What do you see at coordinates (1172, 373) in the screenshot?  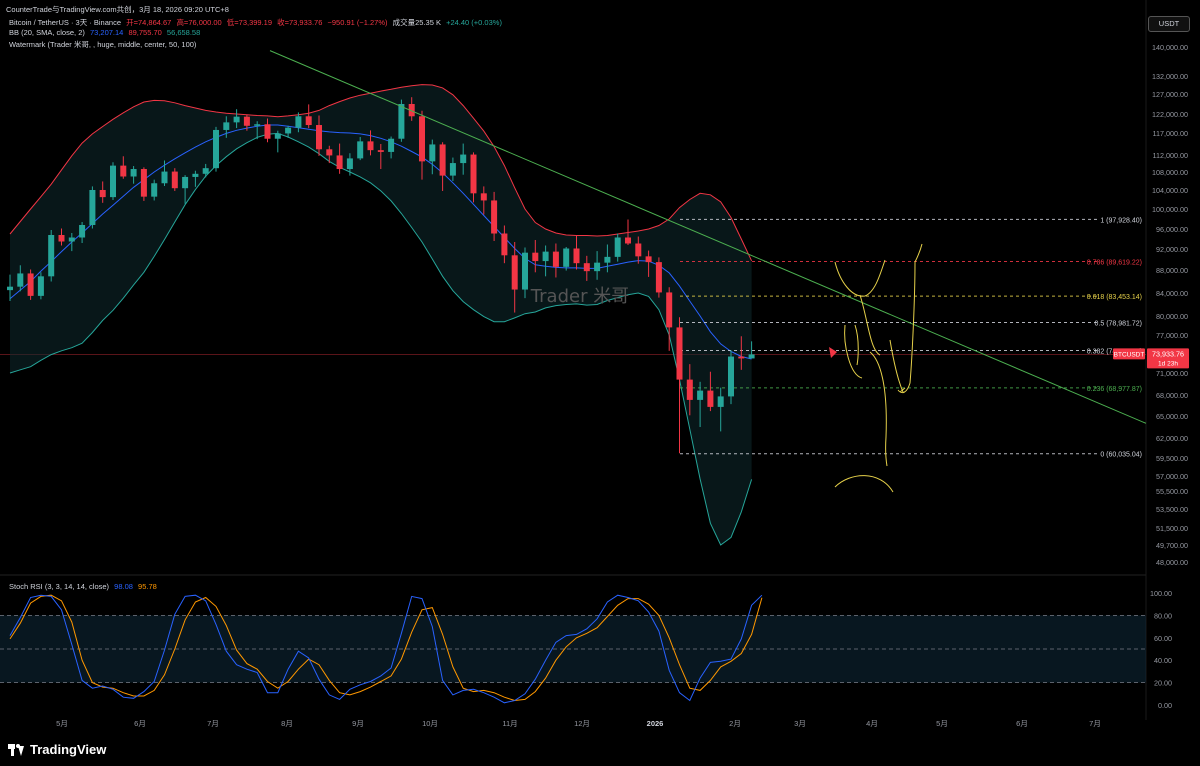 I see `price-tick-15: 71,000.00` at bounding box center [1172, 373].